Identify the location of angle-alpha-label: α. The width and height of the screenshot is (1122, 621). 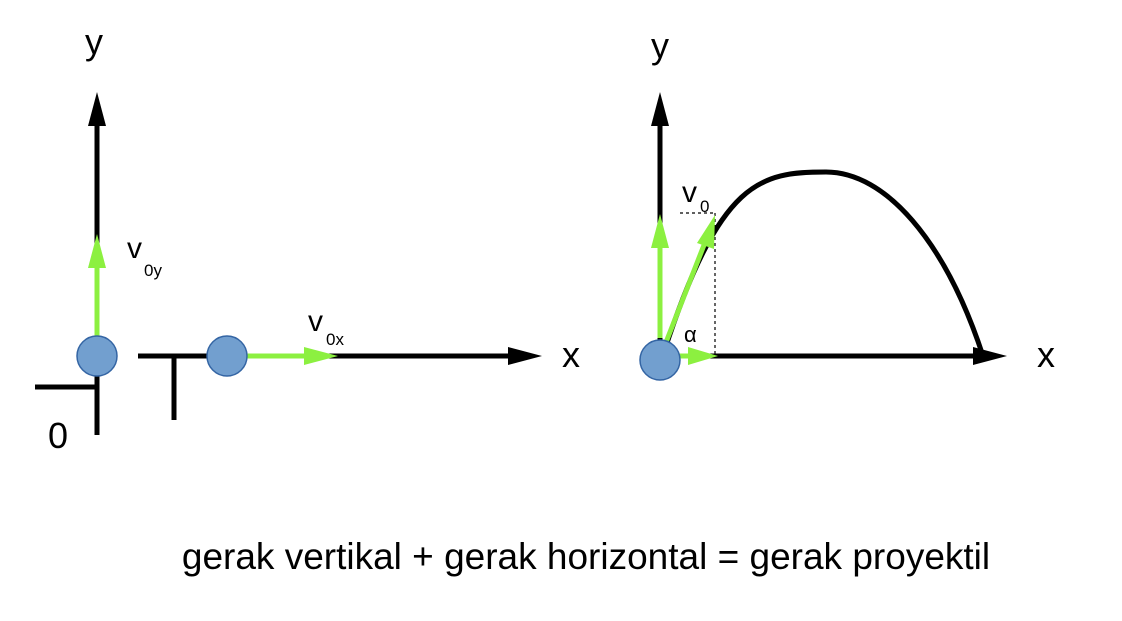
(690, 334).